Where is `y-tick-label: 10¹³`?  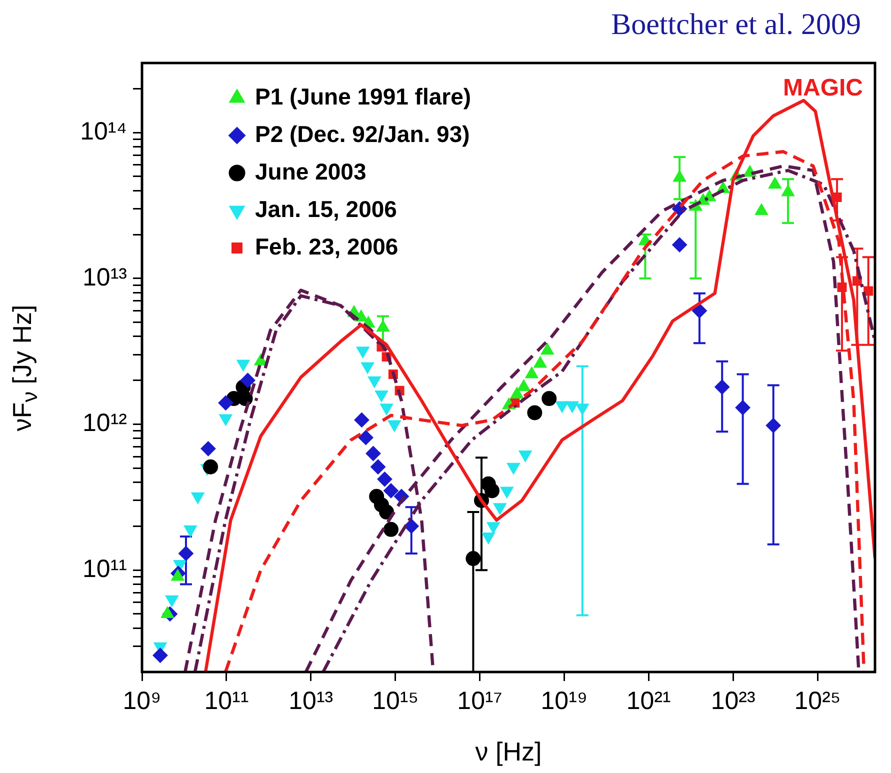 y-tick-label: 10¹³ is located at coordinates (104, 277).